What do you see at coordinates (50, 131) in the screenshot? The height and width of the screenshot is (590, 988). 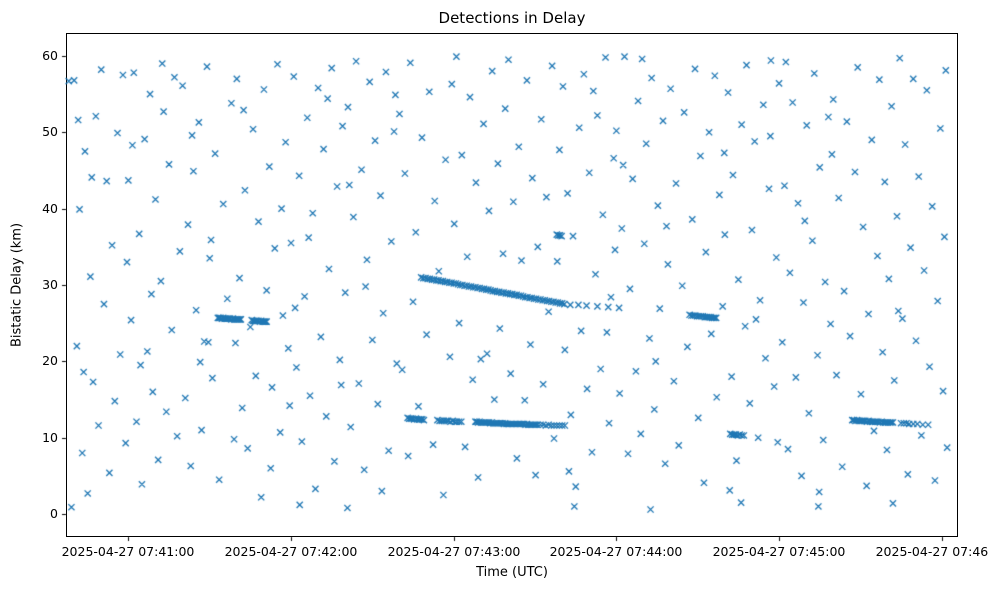 I see `y-tick-label: 50` at bounding box center [50, 131].